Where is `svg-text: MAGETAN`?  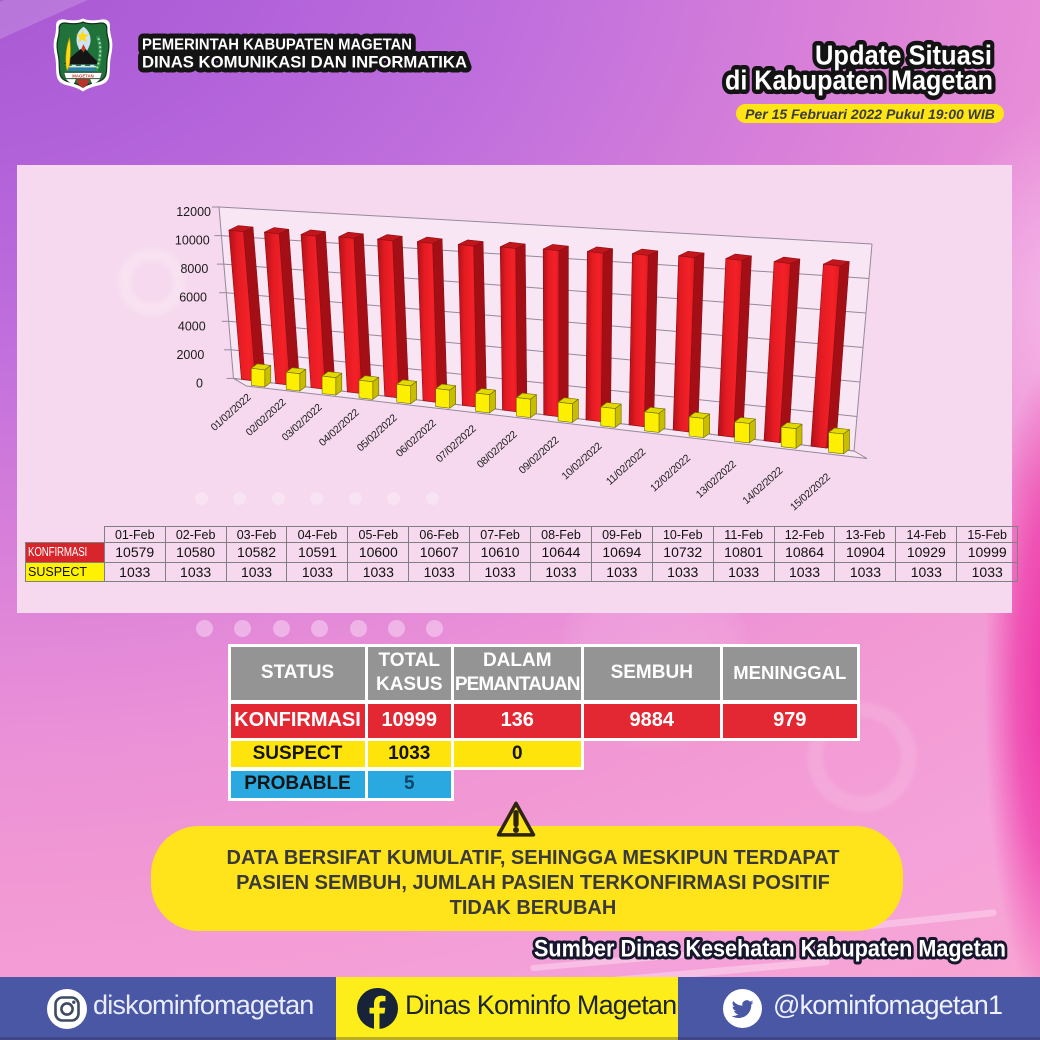
svg-text: MAGETAN is located at coordinates (82, 75).